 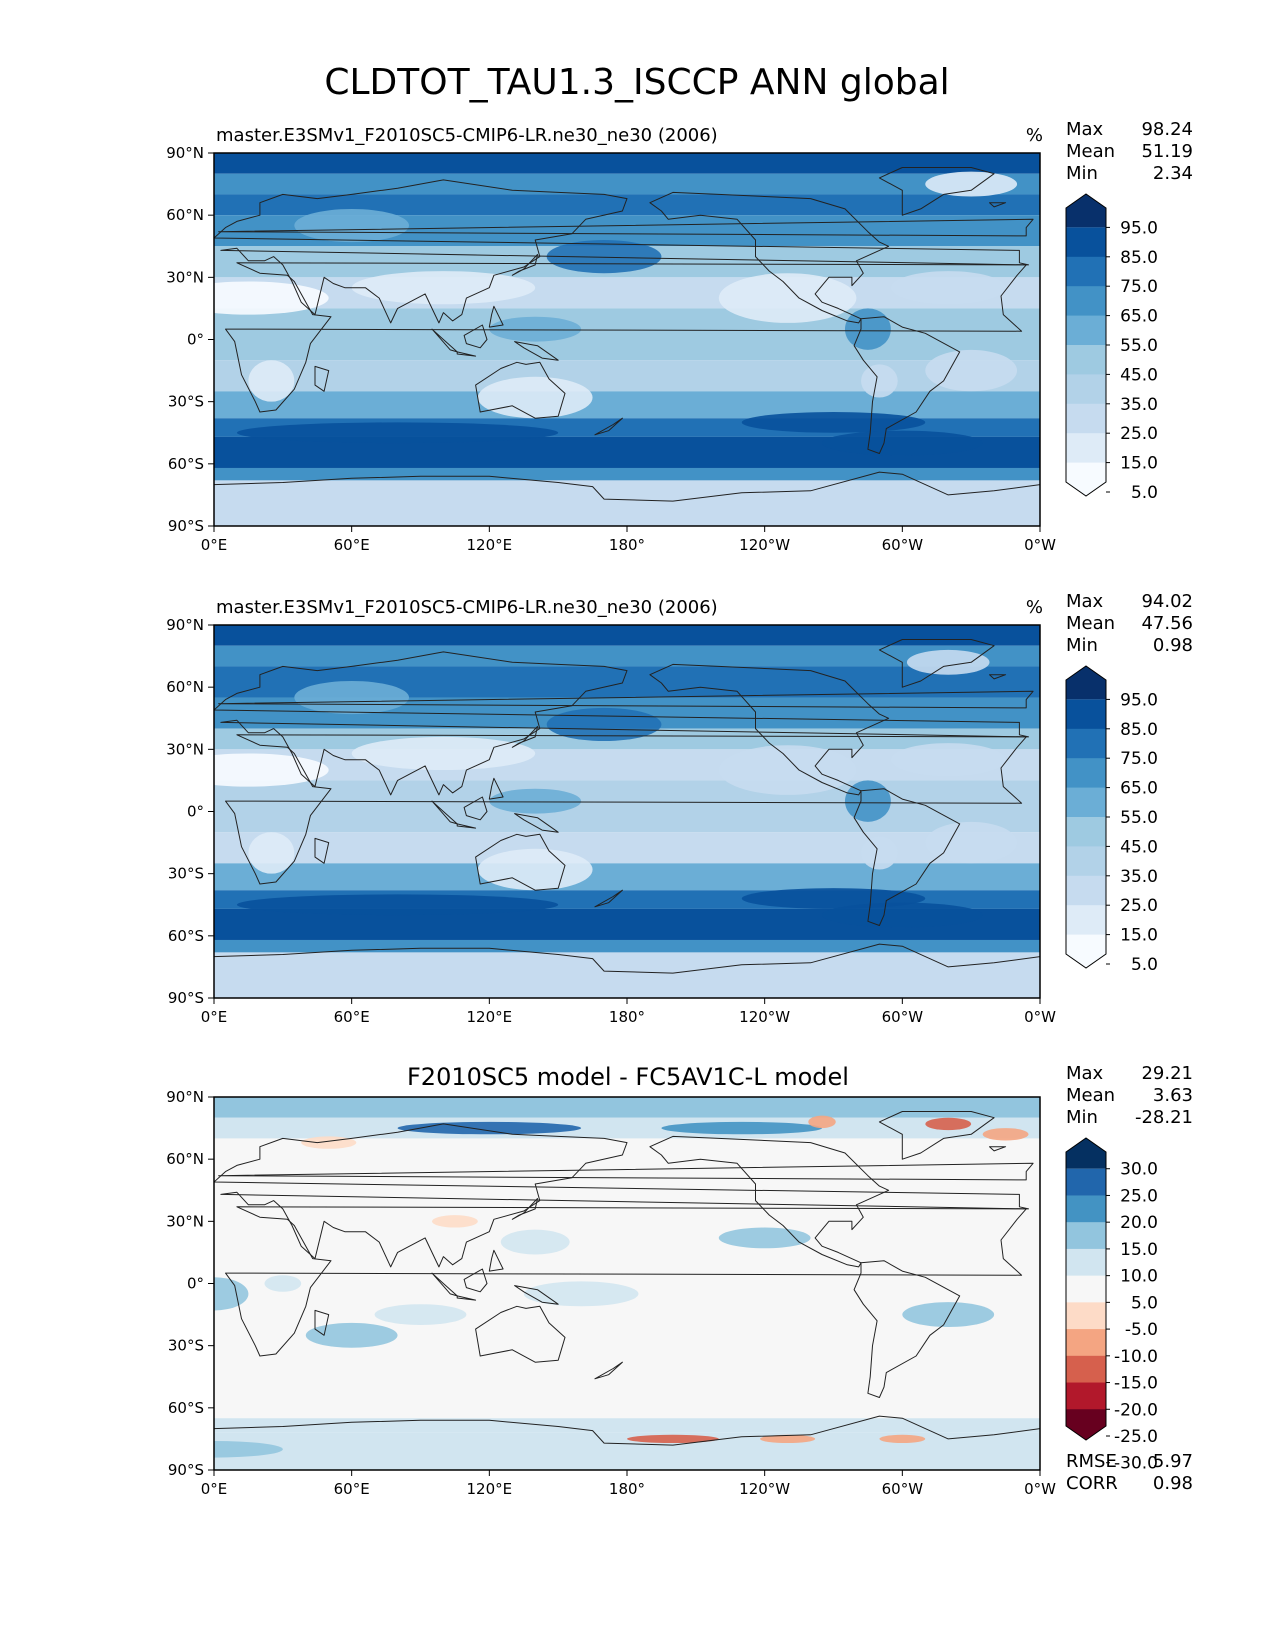 What do you see at coordinates (1139, 730) in the screenshot?
I see `colorbar-label: 85.0` at bounding box center [1139, 730].